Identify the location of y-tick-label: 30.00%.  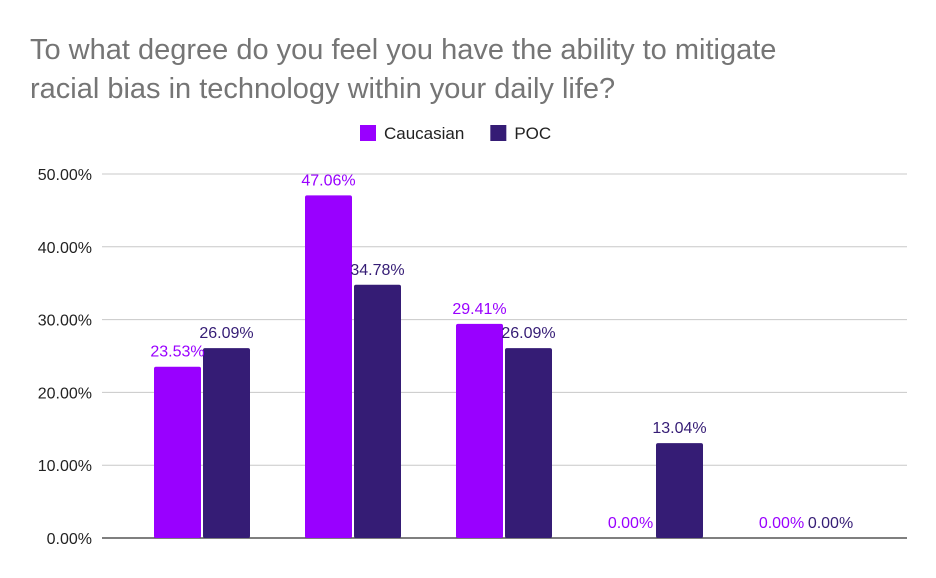
(65, 321).